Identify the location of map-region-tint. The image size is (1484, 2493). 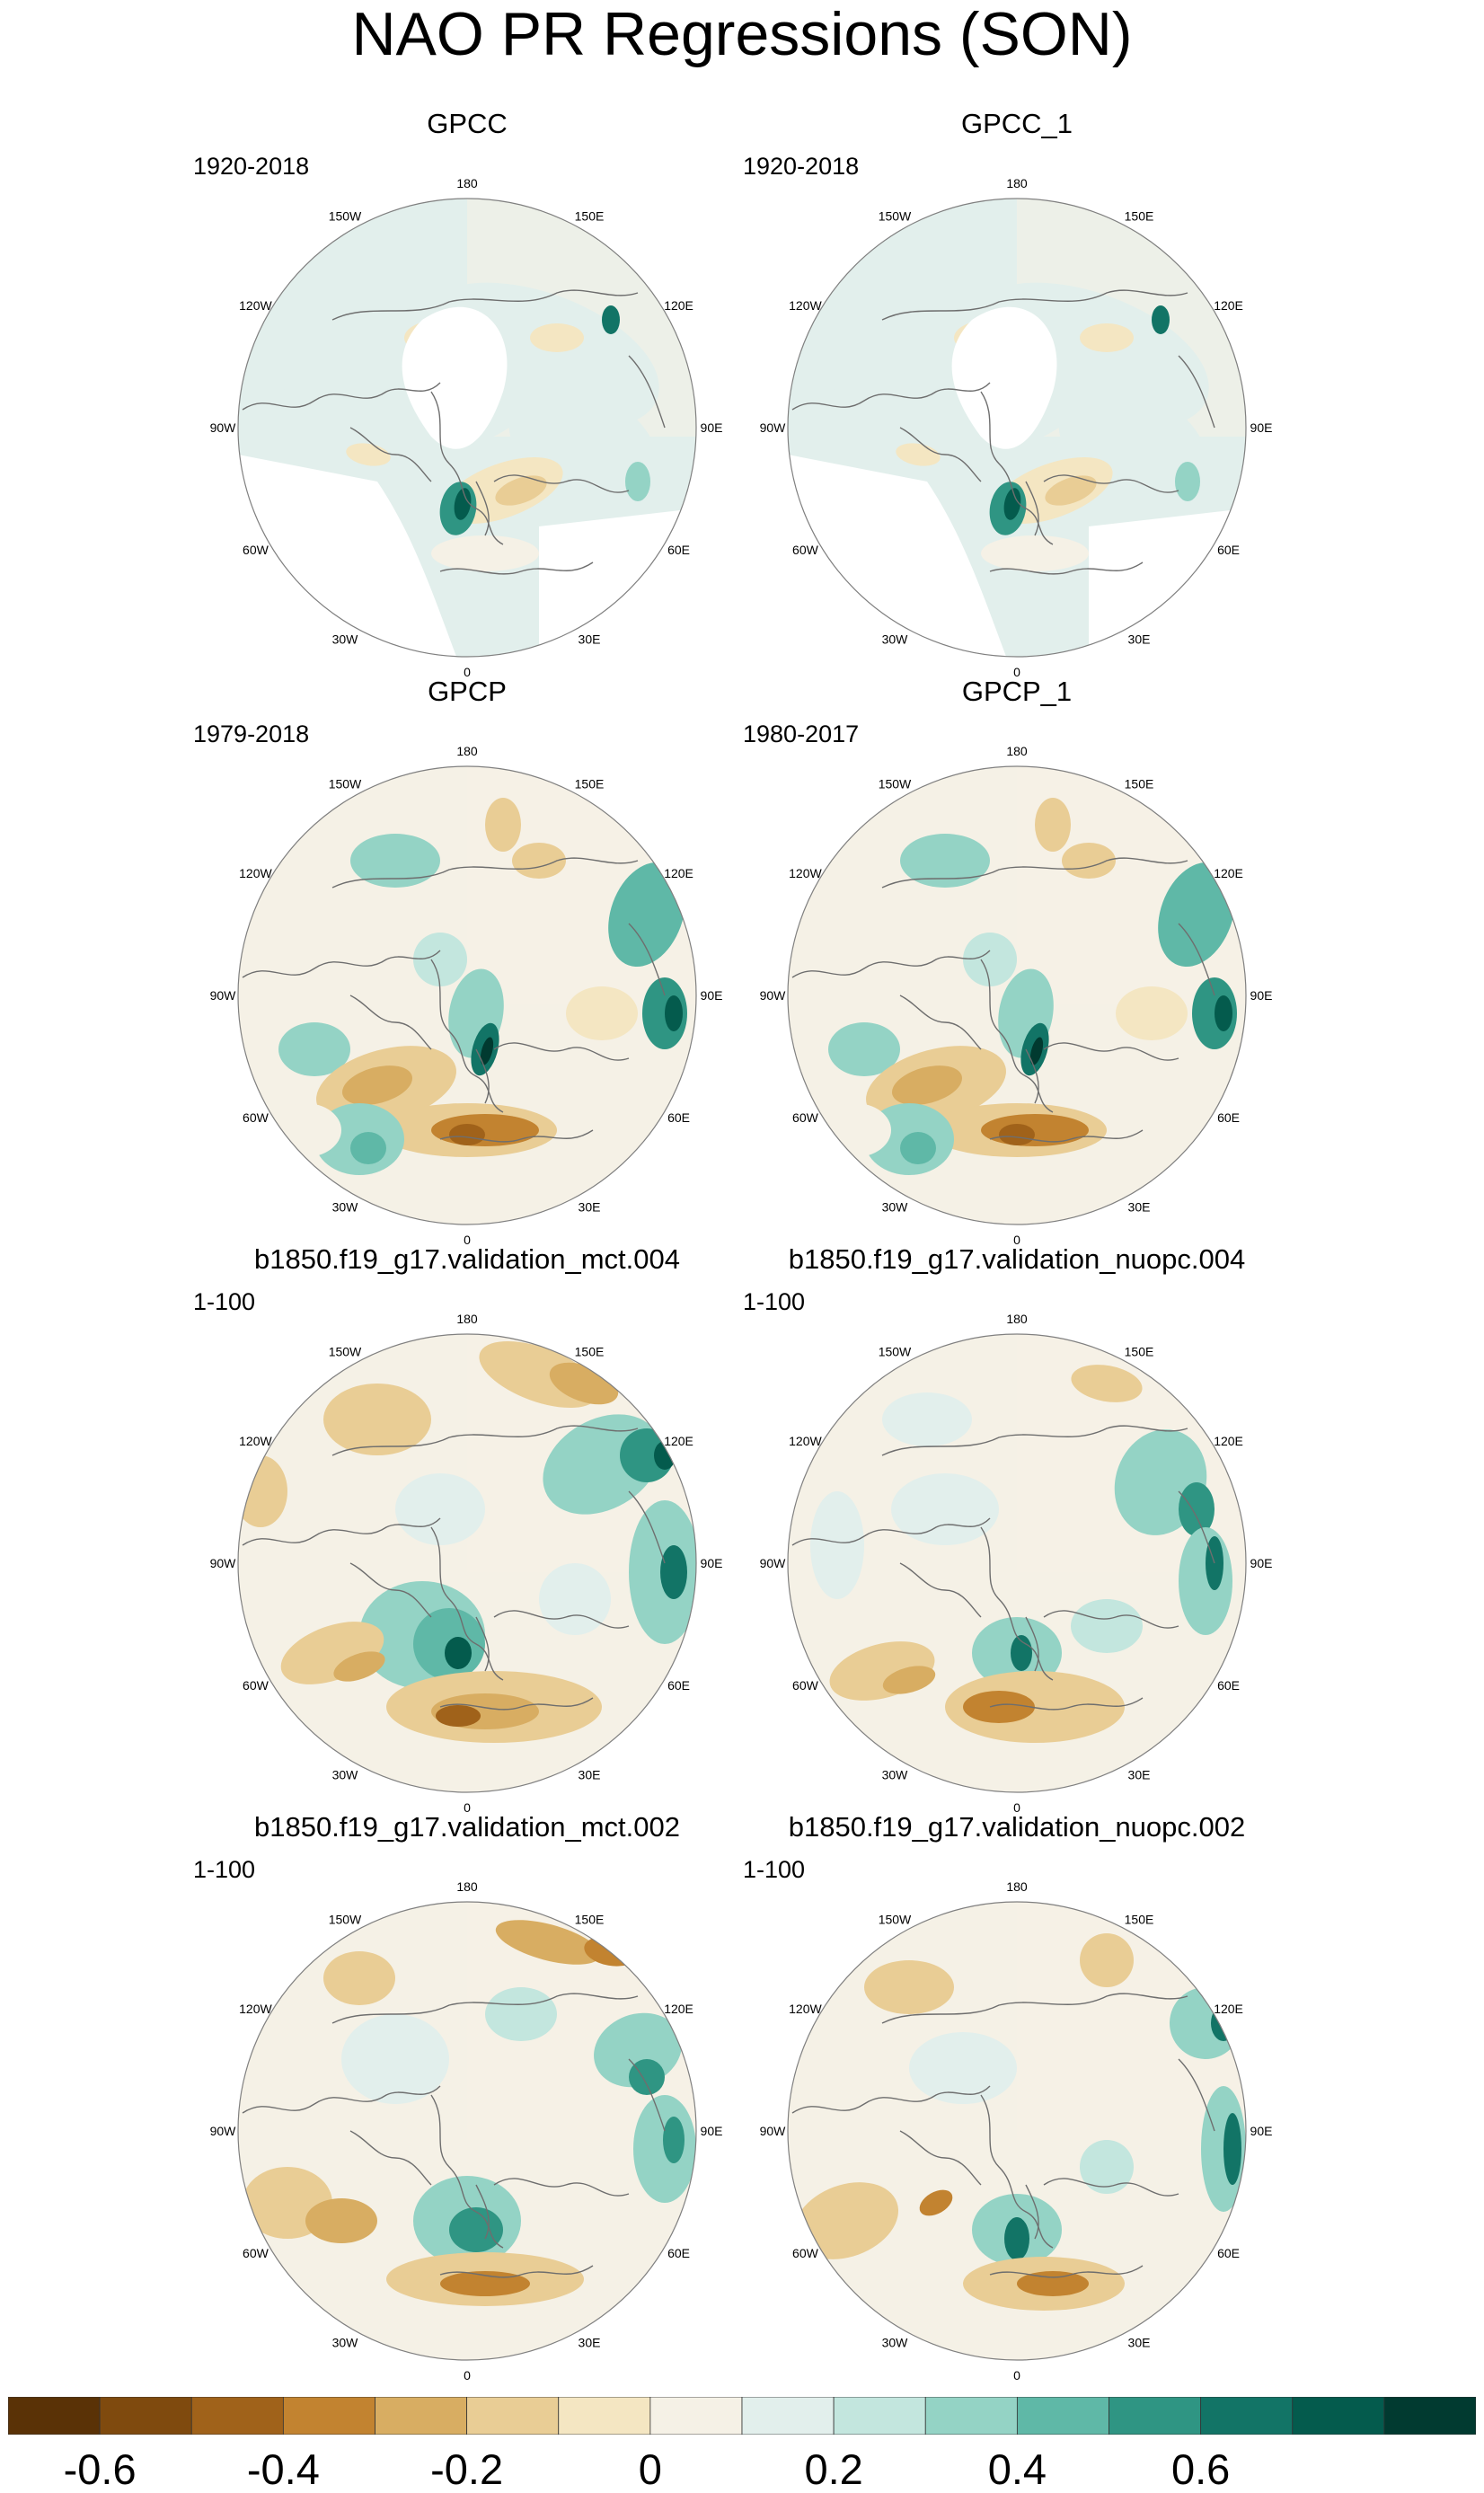
(581, 885).